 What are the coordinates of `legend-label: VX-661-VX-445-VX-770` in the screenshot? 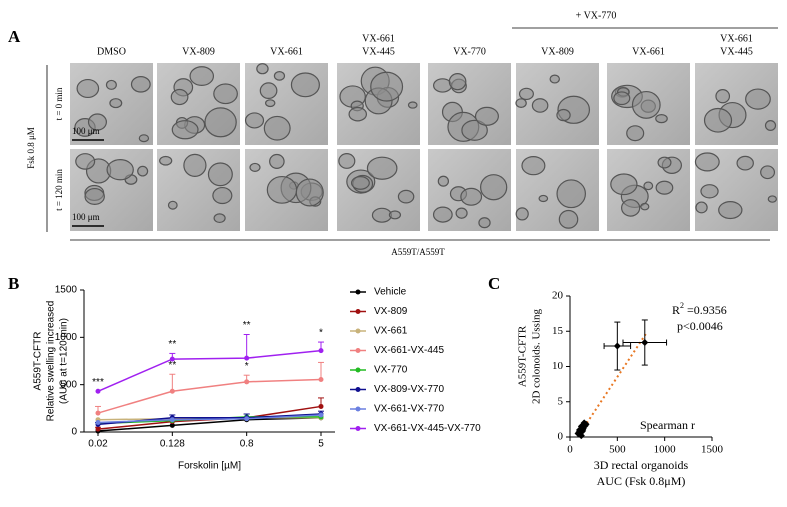 It's located at (427, 428).